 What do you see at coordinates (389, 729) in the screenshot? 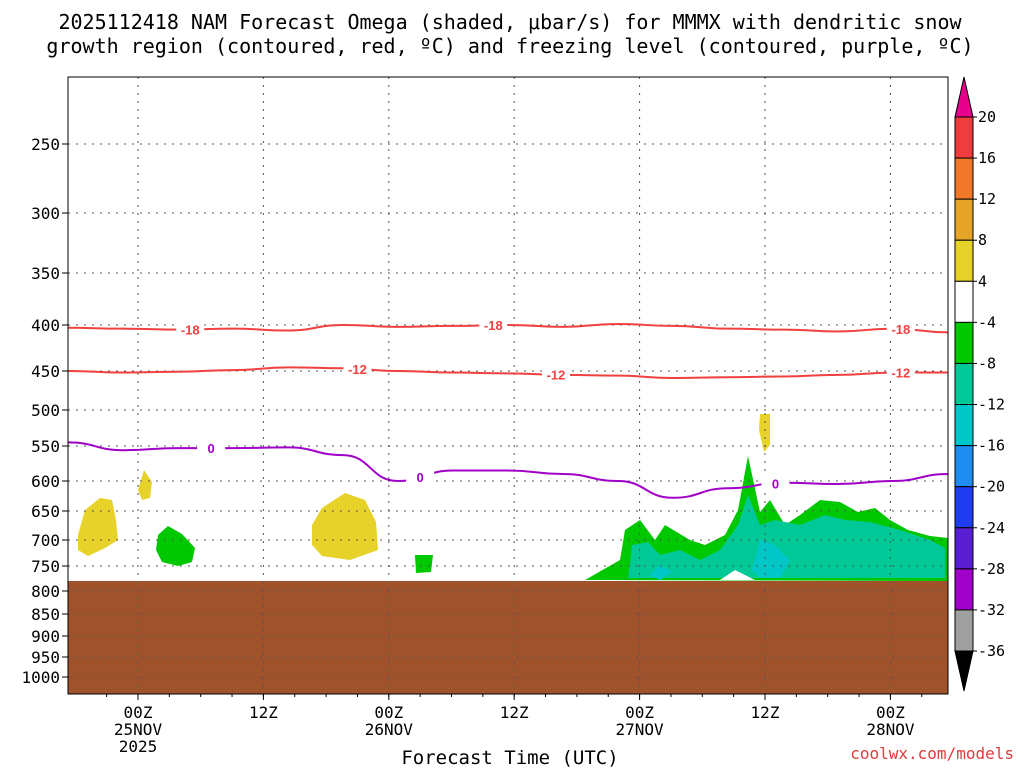
I see `x-tick-label: 26NOV` at bounding box center [389, 729].